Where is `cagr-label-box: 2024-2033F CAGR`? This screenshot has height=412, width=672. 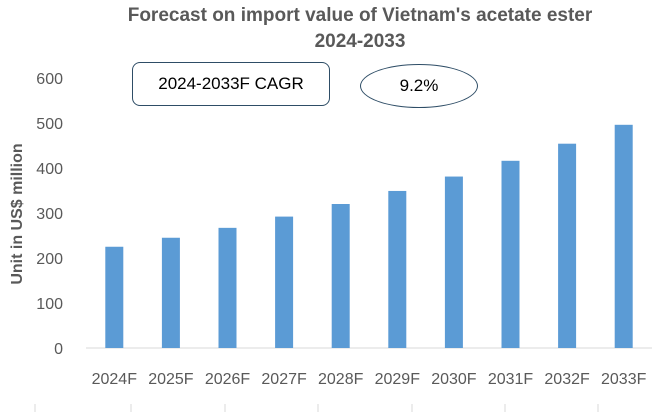 cagr-label-box: 2024-2033F CAGR is located at coordinates (231, 84).